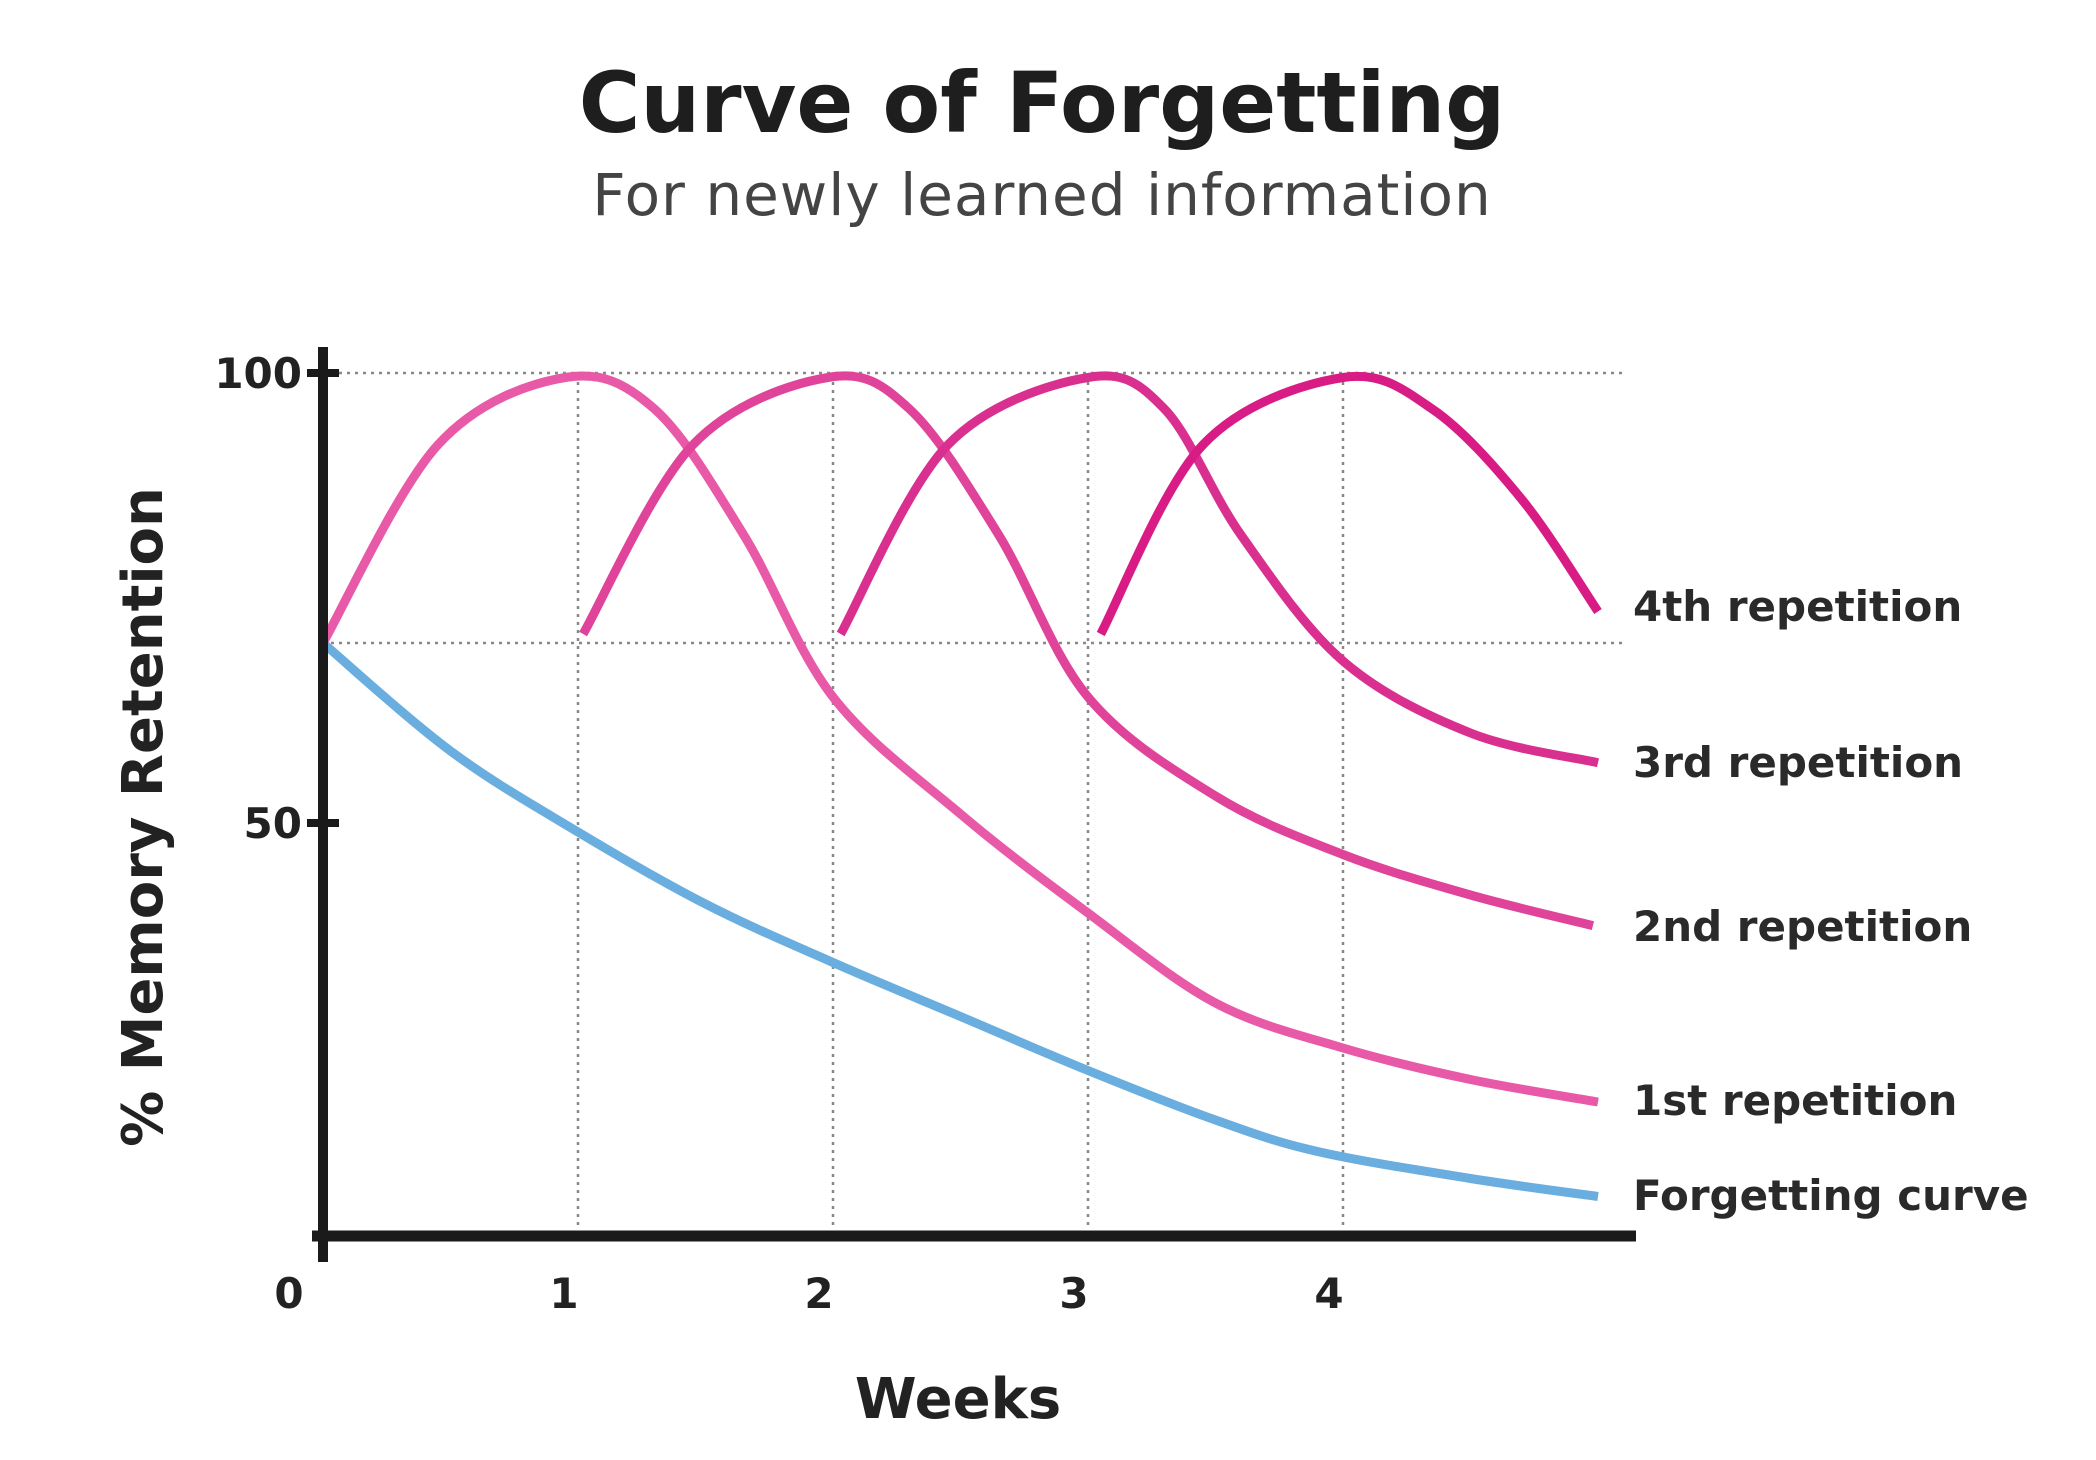 This screenshot has width=2096, height=1460. What do you see at coordinates (143, 817) in the screenshot?
I see `y-axis-title: % Memory Retention` at bounding box center [143, 817].